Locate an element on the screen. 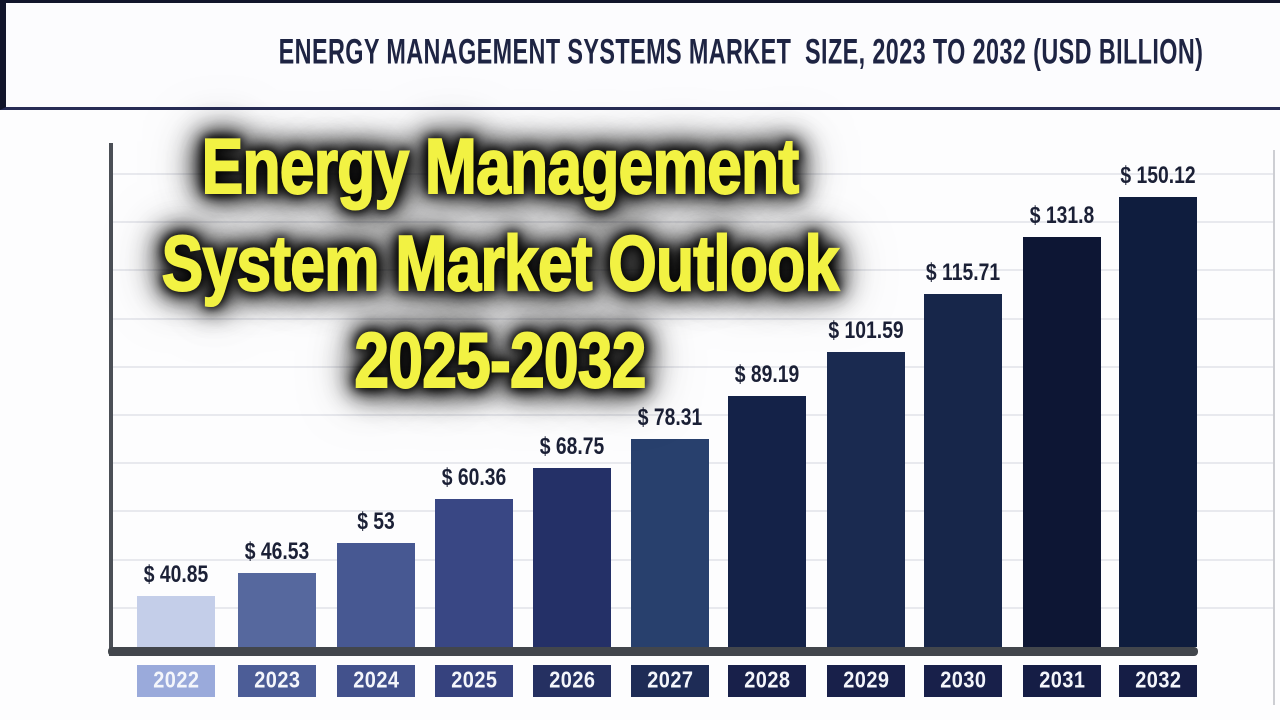 This screenshot has height=720, width=1280. bar-value-label-2022: $ 40.85 is located at coordinates (176, 574).